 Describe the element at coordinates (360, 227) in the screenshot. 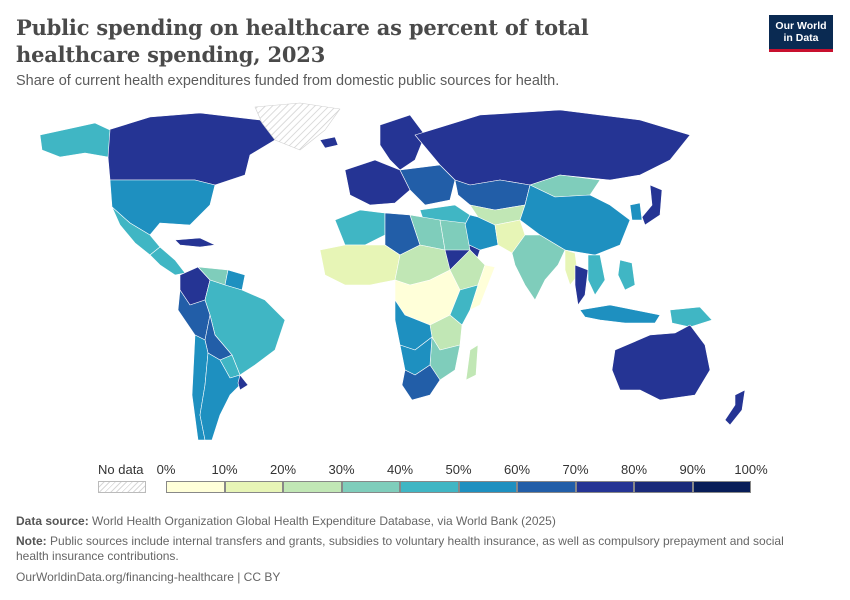

I see `country-north-africa` at that location.